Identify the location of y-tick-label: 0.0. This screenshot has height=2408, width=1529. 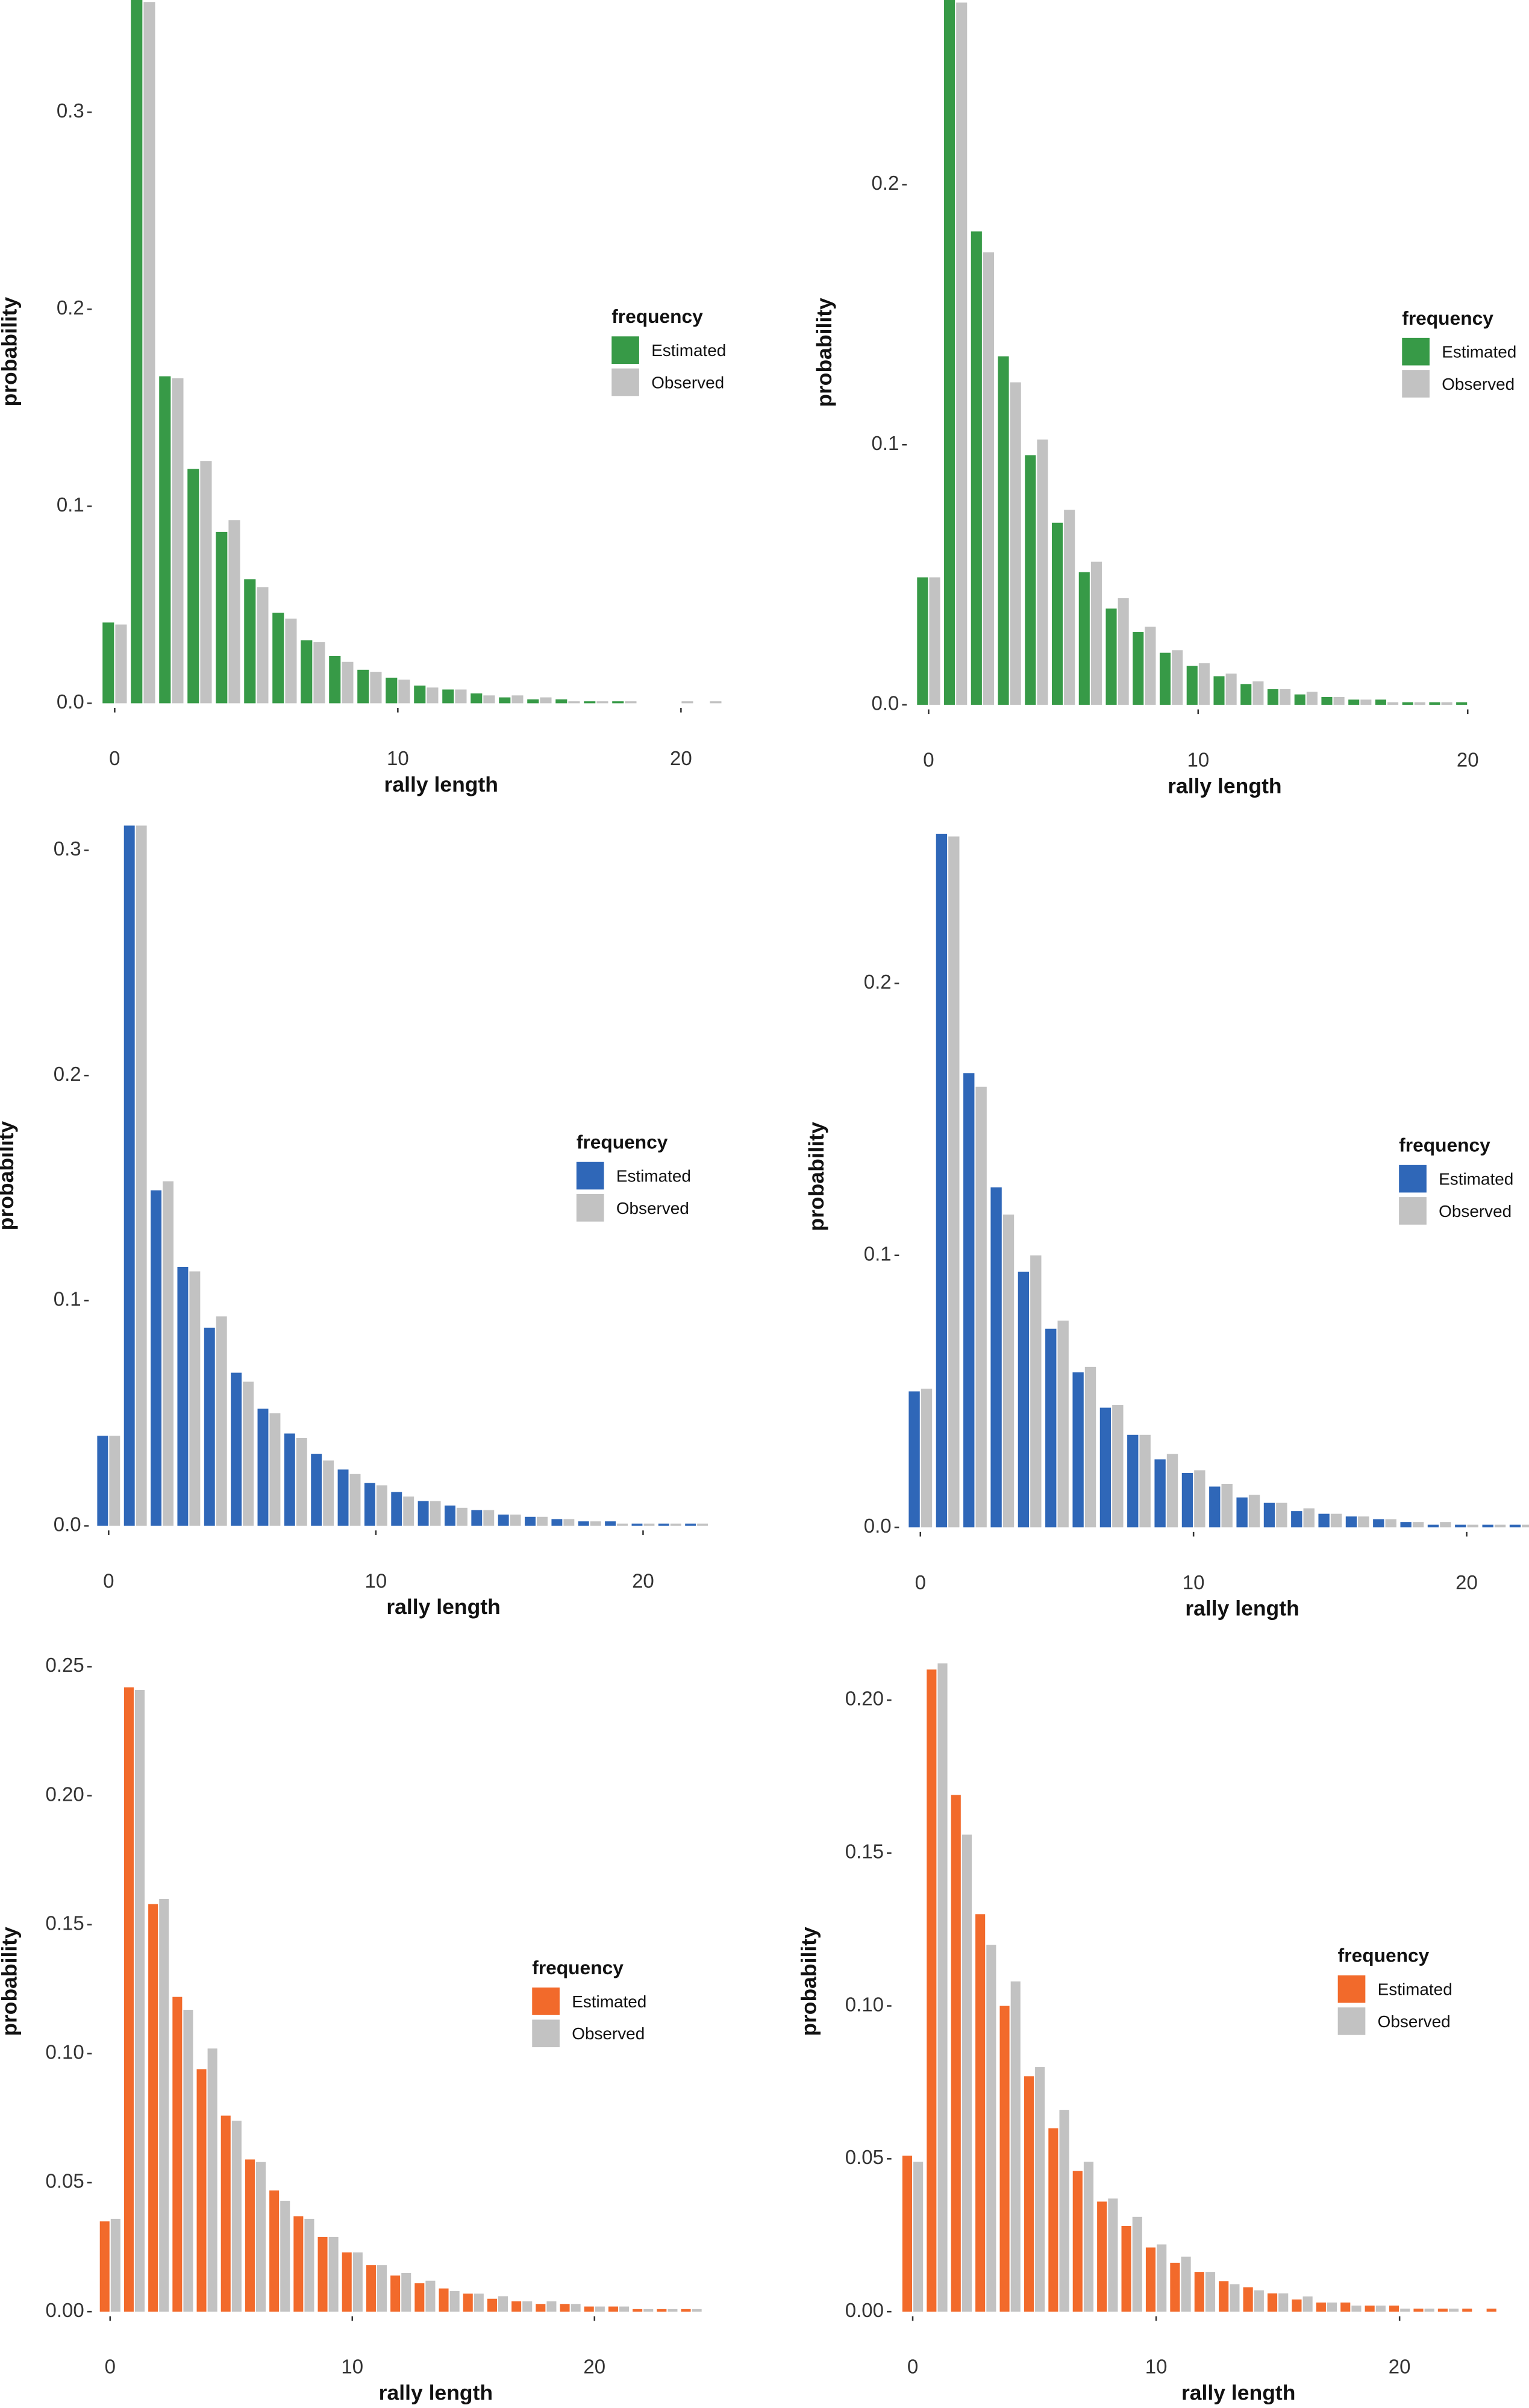
(67, 1524).